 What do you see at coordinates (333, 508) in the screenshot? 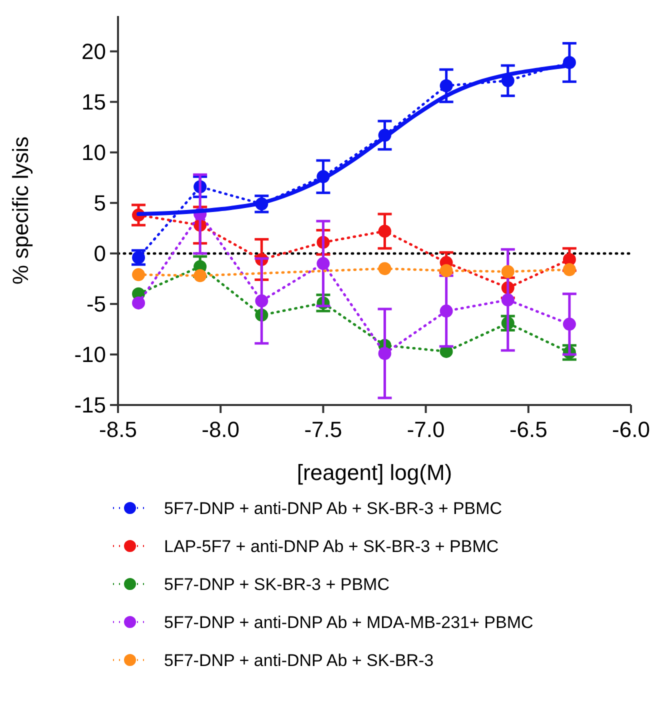
I see `legend-label: 5F7-DNP + anti-DNP Ab + SK-BR-3 + PBMC` at bounding box center [333, 508].